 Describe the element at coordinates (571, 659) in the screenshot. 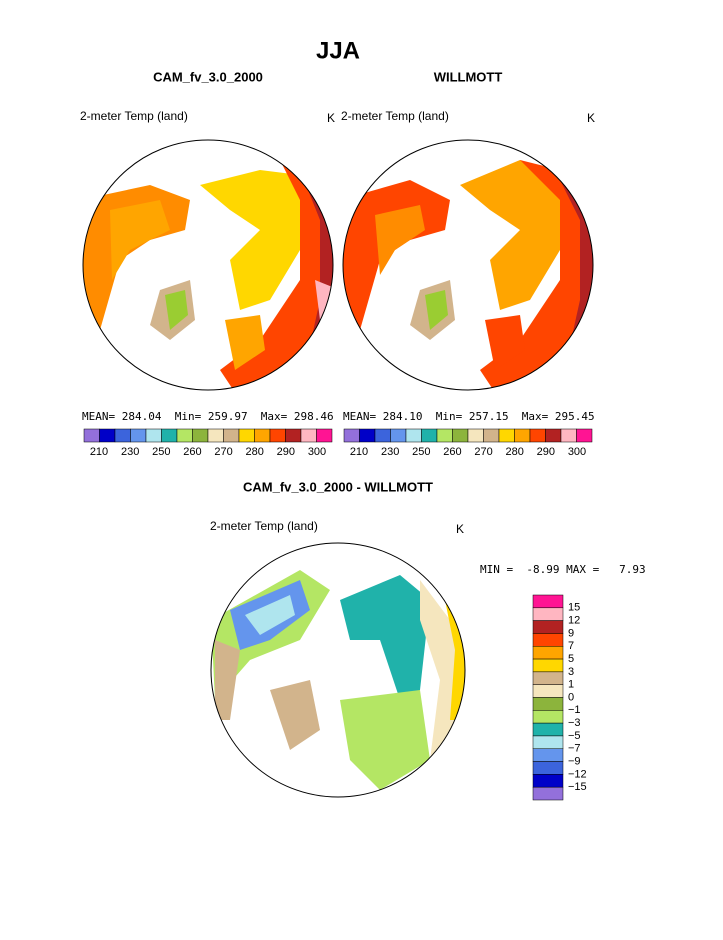

I see `colorbar-label: 5` at that location.